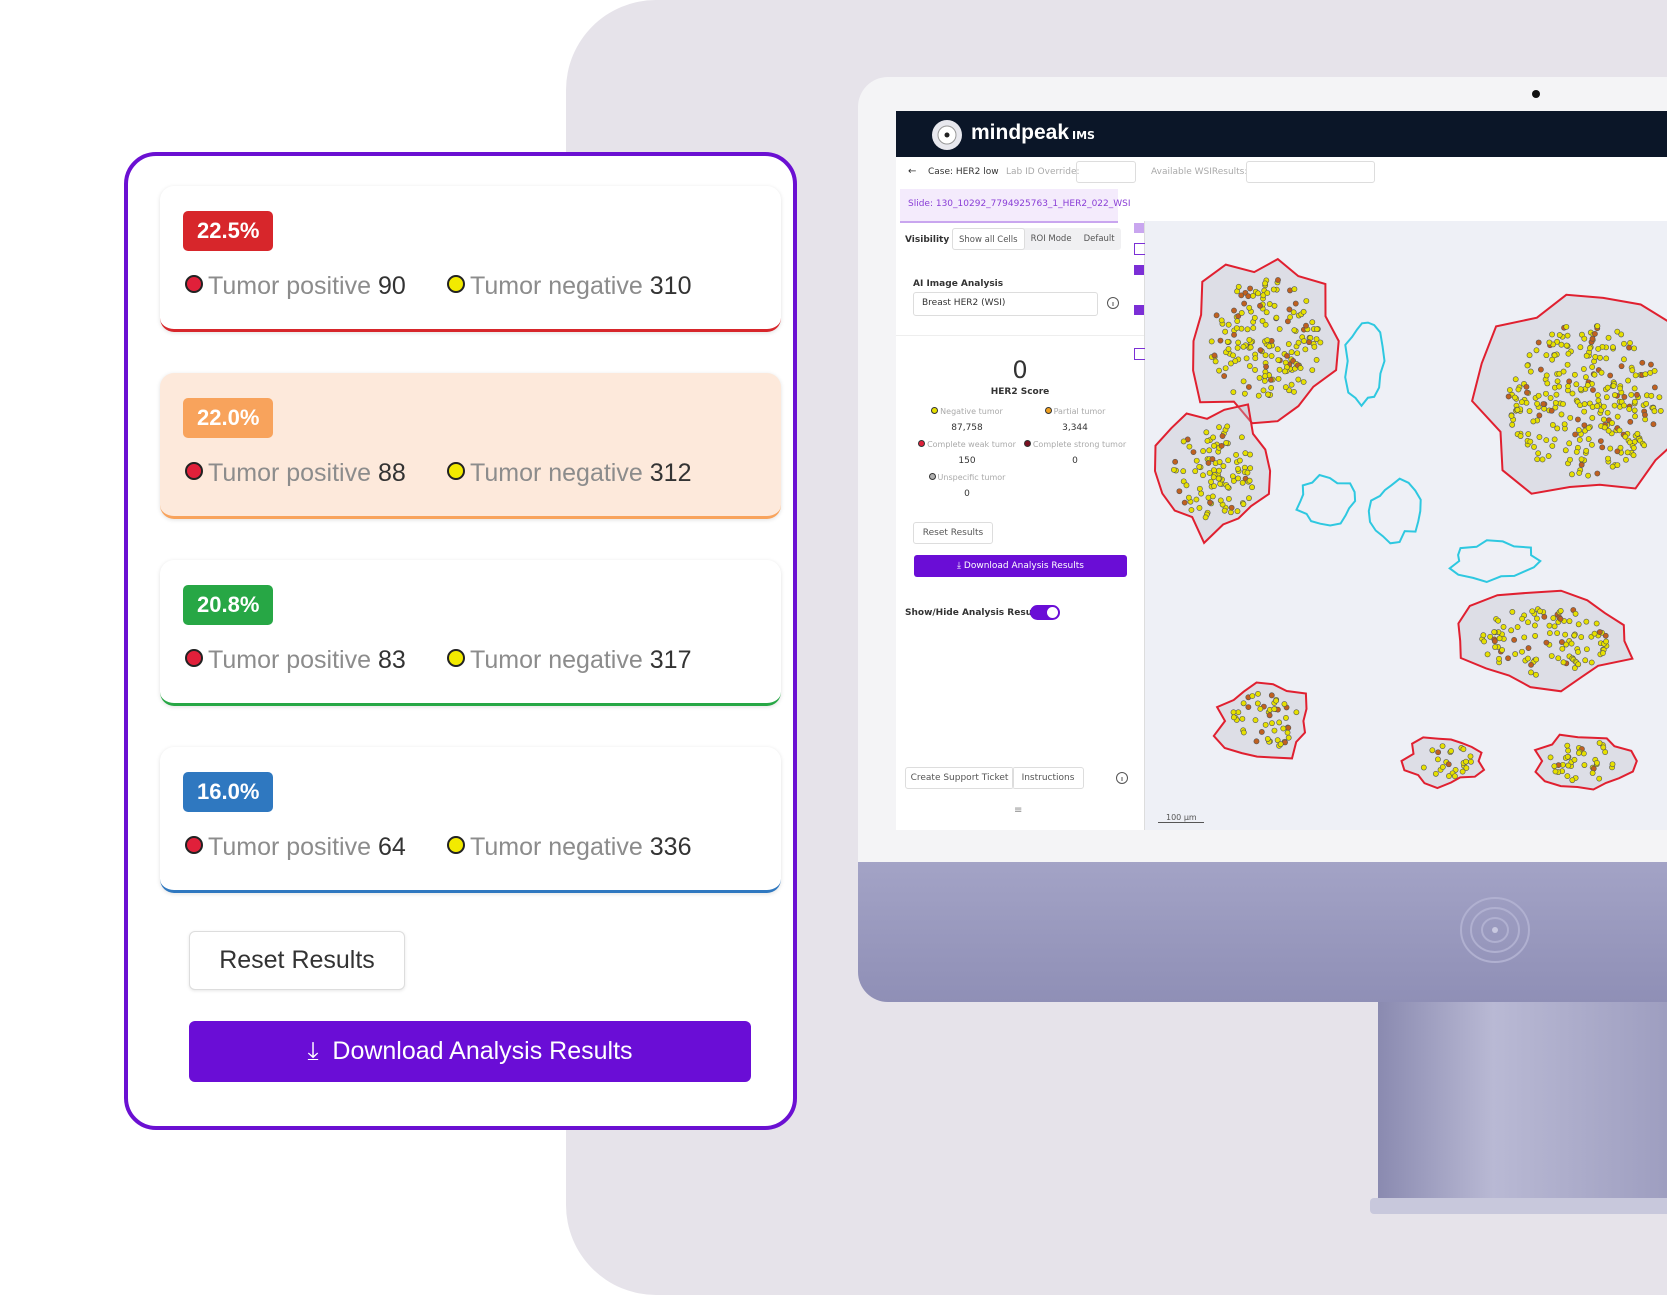 The width and height of the screenshot is (1667, 1295). Describe the element at coordinates (1099, 239) in the screenshot. I see `visibility-option: Default` at that location.